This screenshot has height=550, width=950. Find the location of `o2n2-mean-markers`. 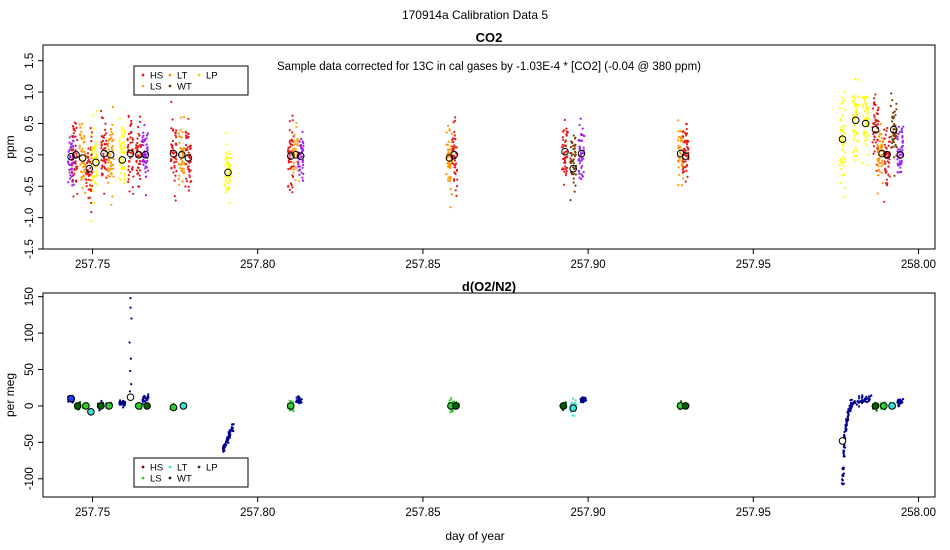

o2n2-mean-markers is located at coordinates (481, 419).